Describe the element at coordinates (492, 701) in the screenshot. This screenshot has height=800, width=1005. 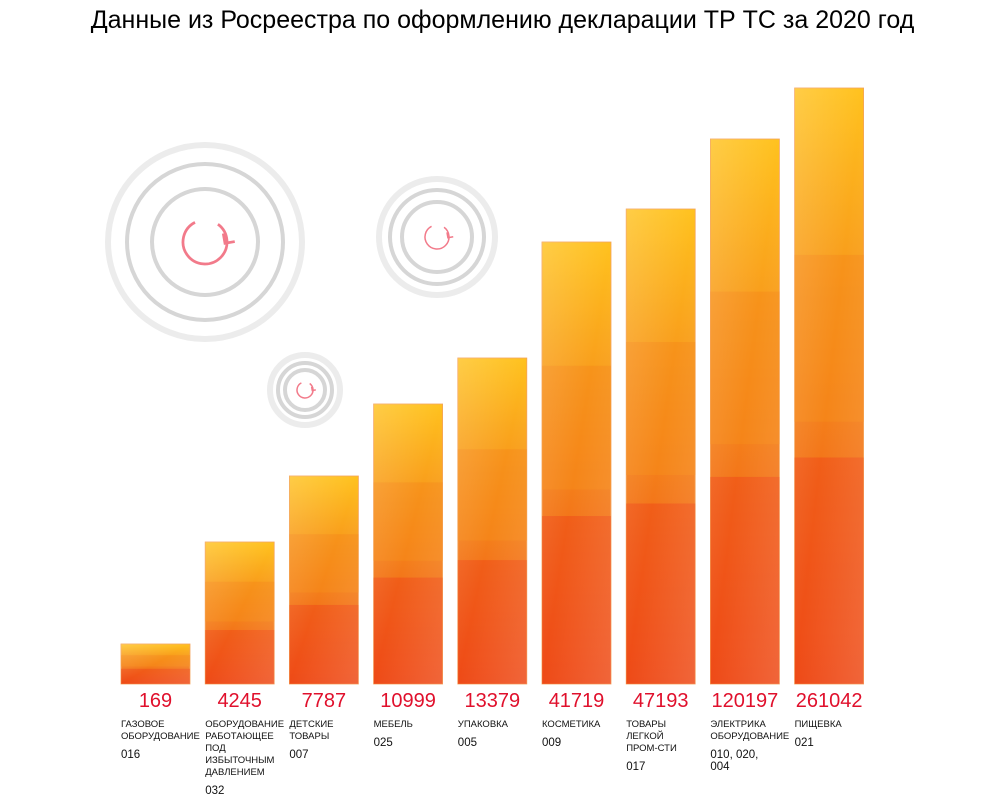
I see `value-label: 13379` at that location.